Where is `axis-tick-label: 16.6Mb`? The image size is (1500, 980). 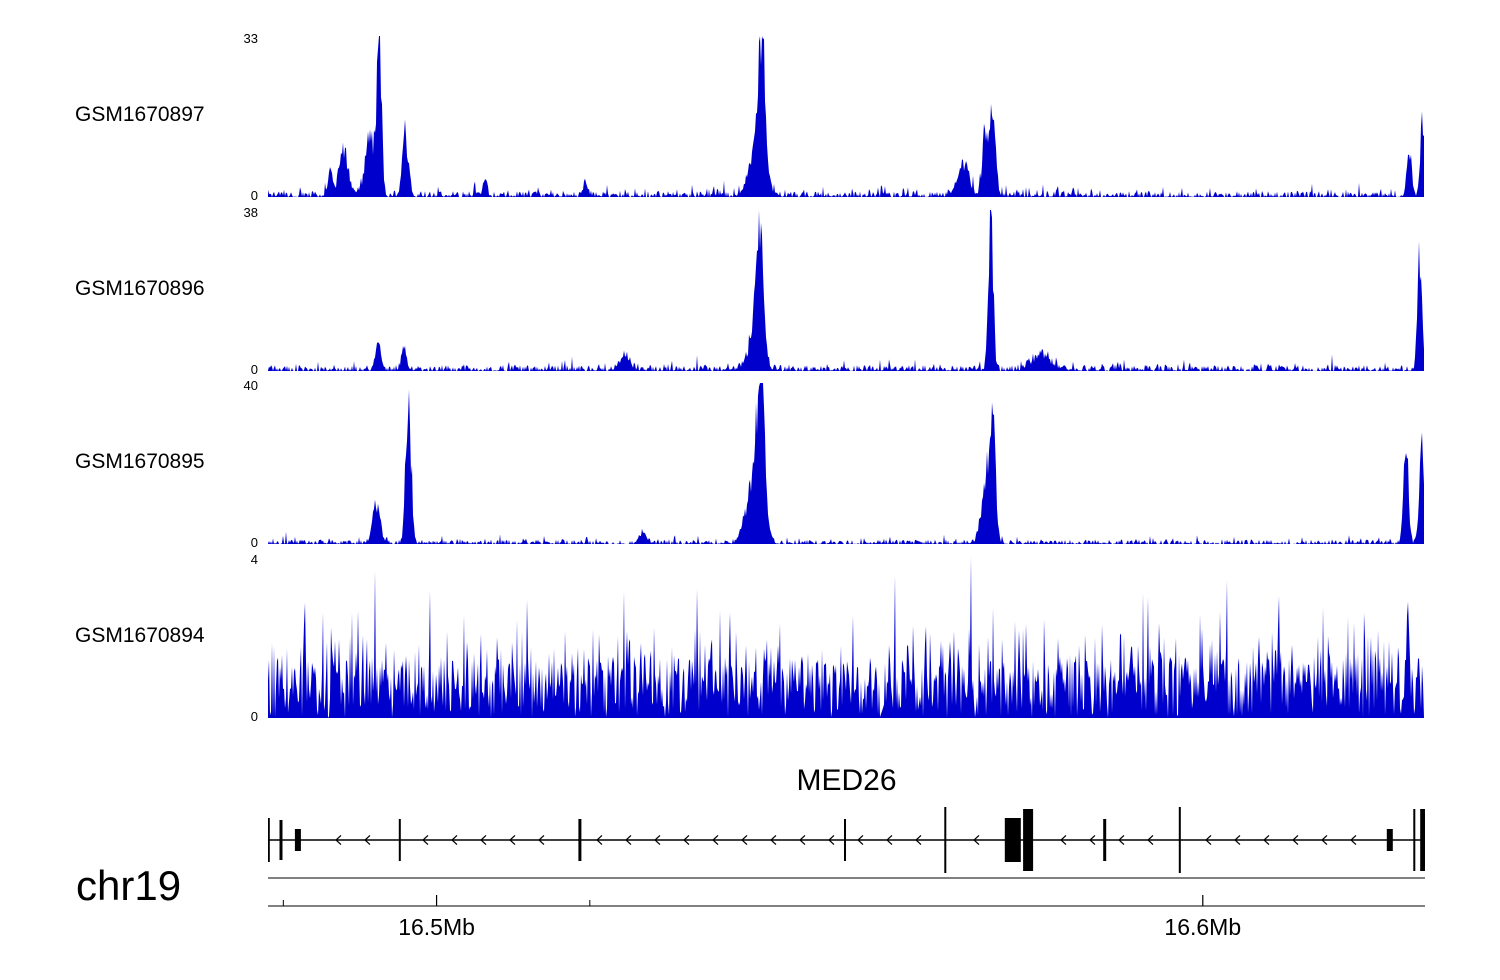 axis-tick-label: 16.6Mb is located at coordinates (1203, 927).